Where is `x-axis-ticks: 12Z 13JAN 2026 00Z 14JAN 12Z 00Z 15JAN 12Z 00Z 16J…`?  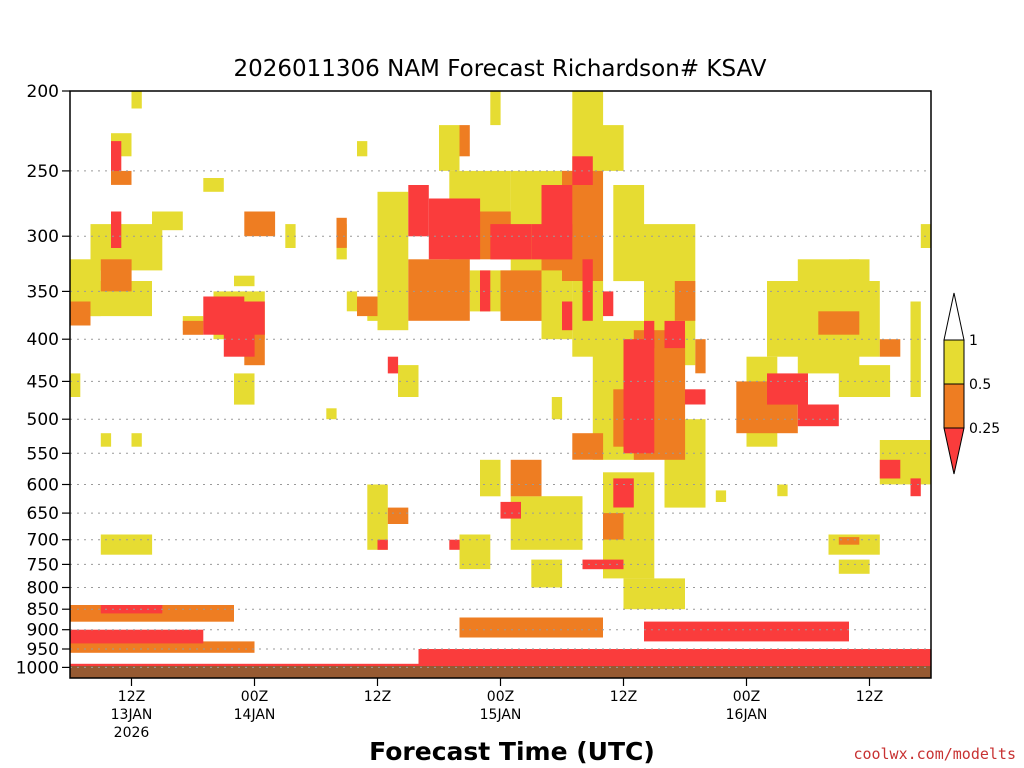
x-axis-ticks: 12Z 13JAN 2026 00Z 14JAN 12Z 00Z 15JAN 12Z 00Z 16J… is located at coordinates (497, 709).